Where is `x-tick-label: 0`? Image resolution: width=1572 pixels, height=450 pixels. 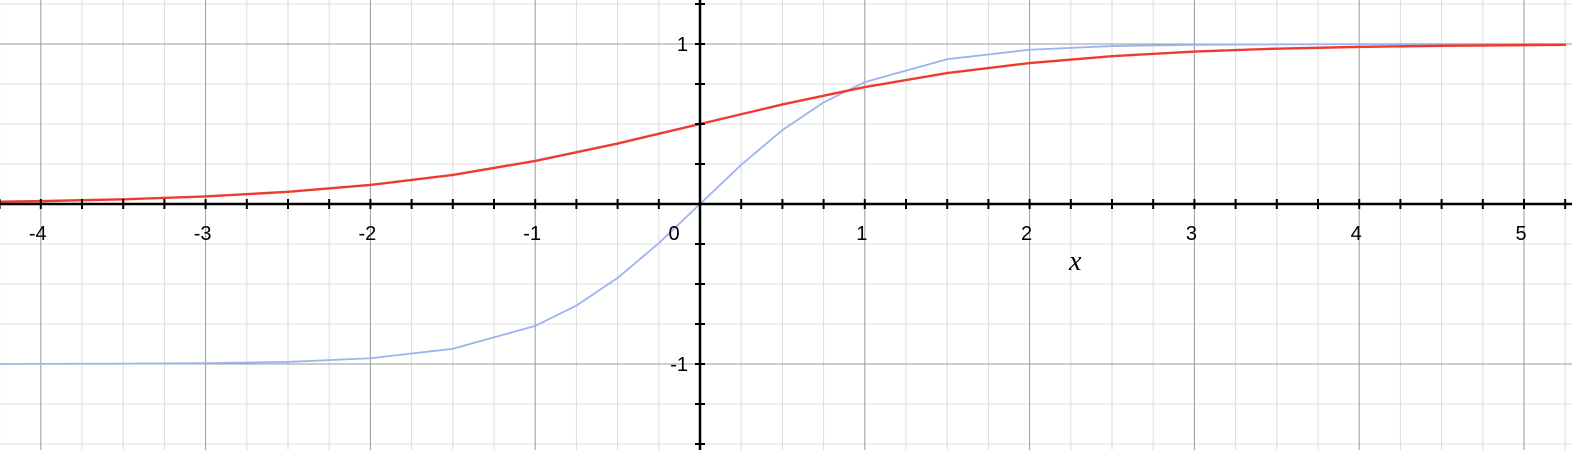 x-tick-label: 0 is located at coordinates (673, 234).